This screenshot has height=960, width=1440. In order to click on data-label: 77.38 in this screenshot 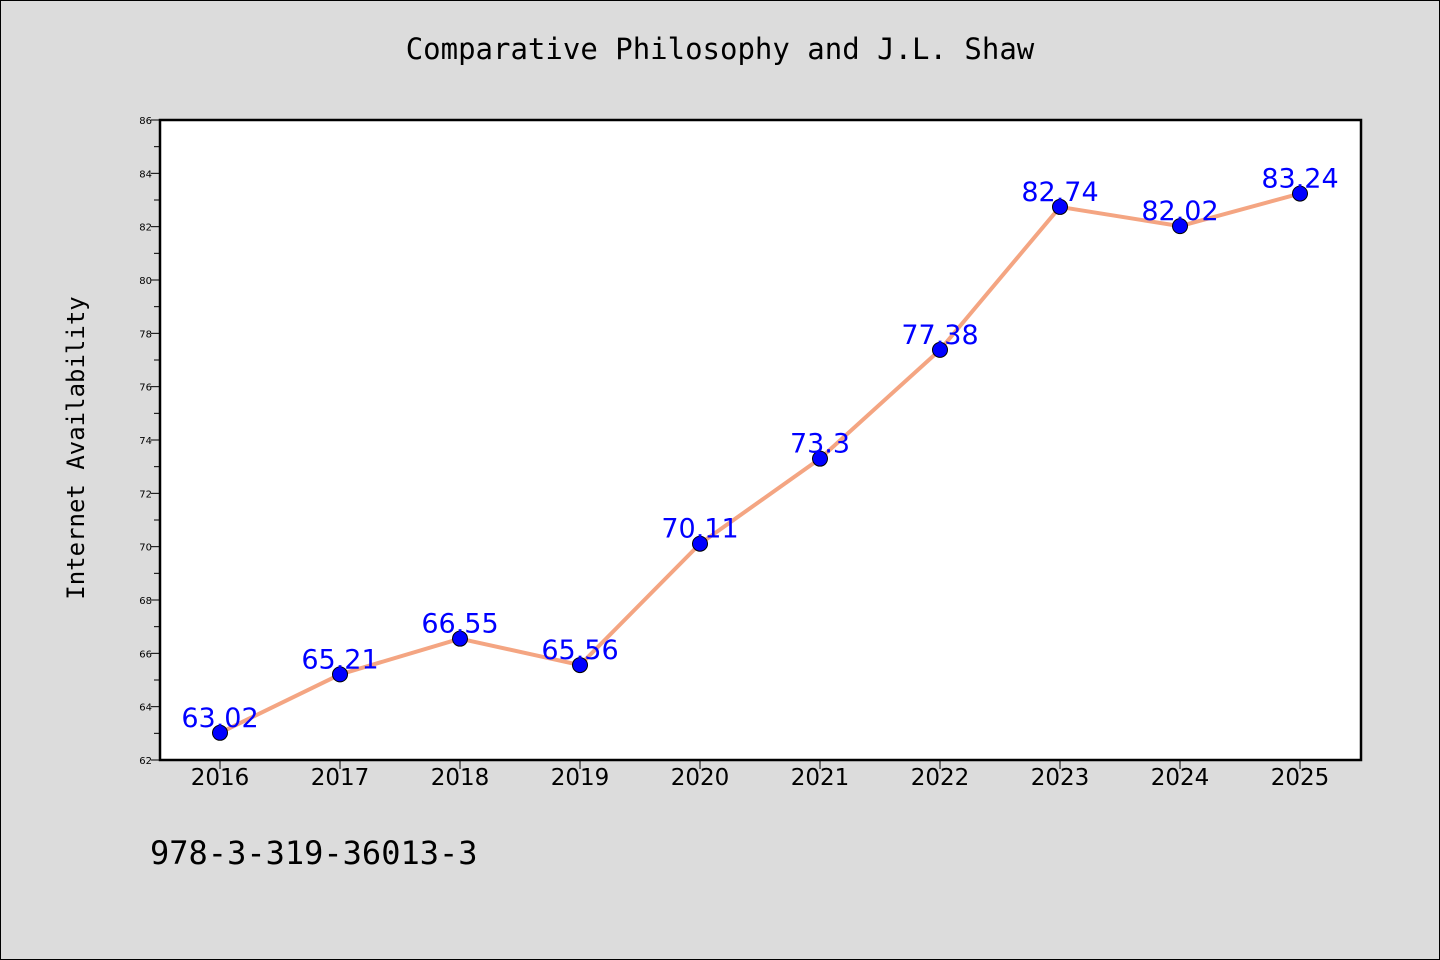, I will do `click(939, 335)`.